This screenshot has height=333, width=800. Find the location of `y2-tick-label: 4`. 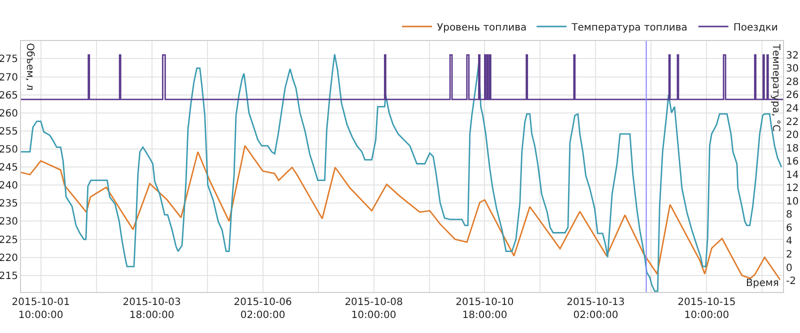

y2-tick-label: 4 is located at coordinates (789, 242).